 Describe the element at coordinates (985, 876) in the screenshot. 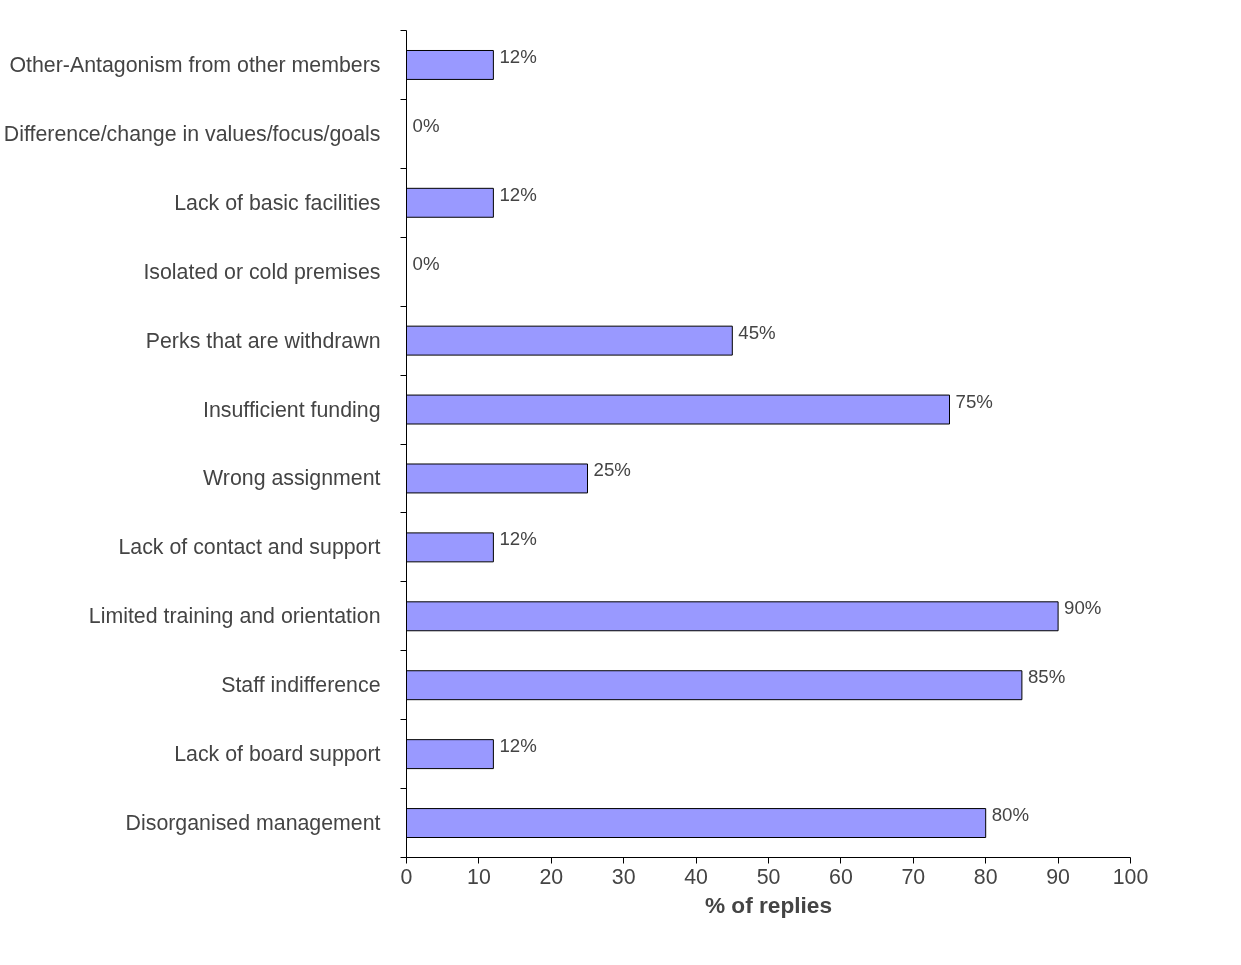

I see `x-tick-label: 80` at that location.